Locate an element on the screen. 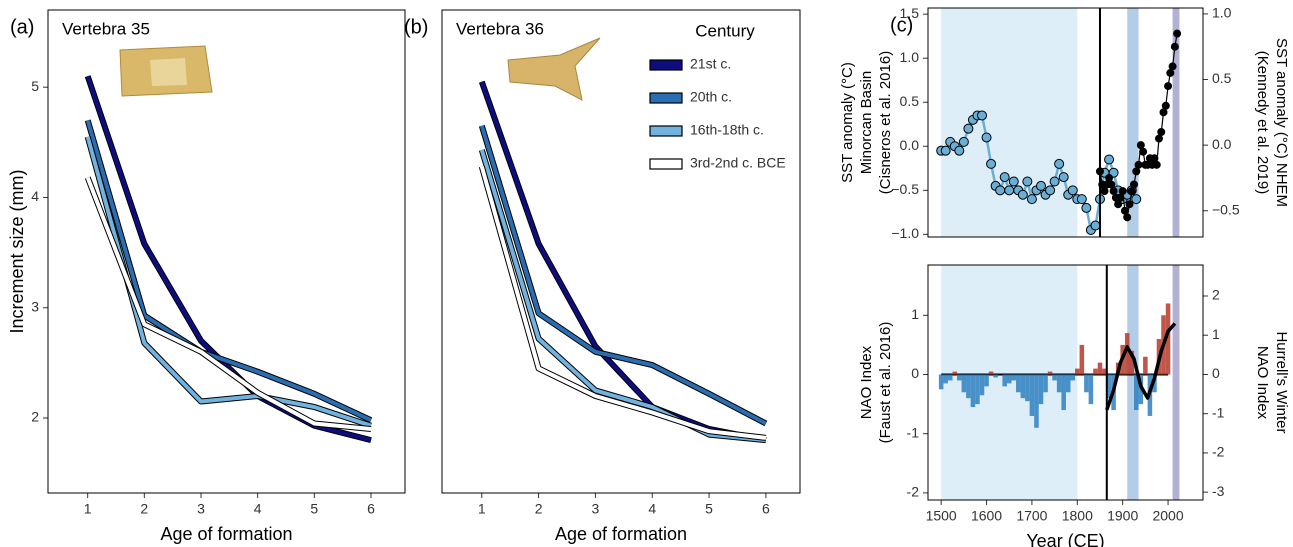 This screenshot has width=1293, height=547. y-tick-label: 5 is located at coordinates (35, 86).